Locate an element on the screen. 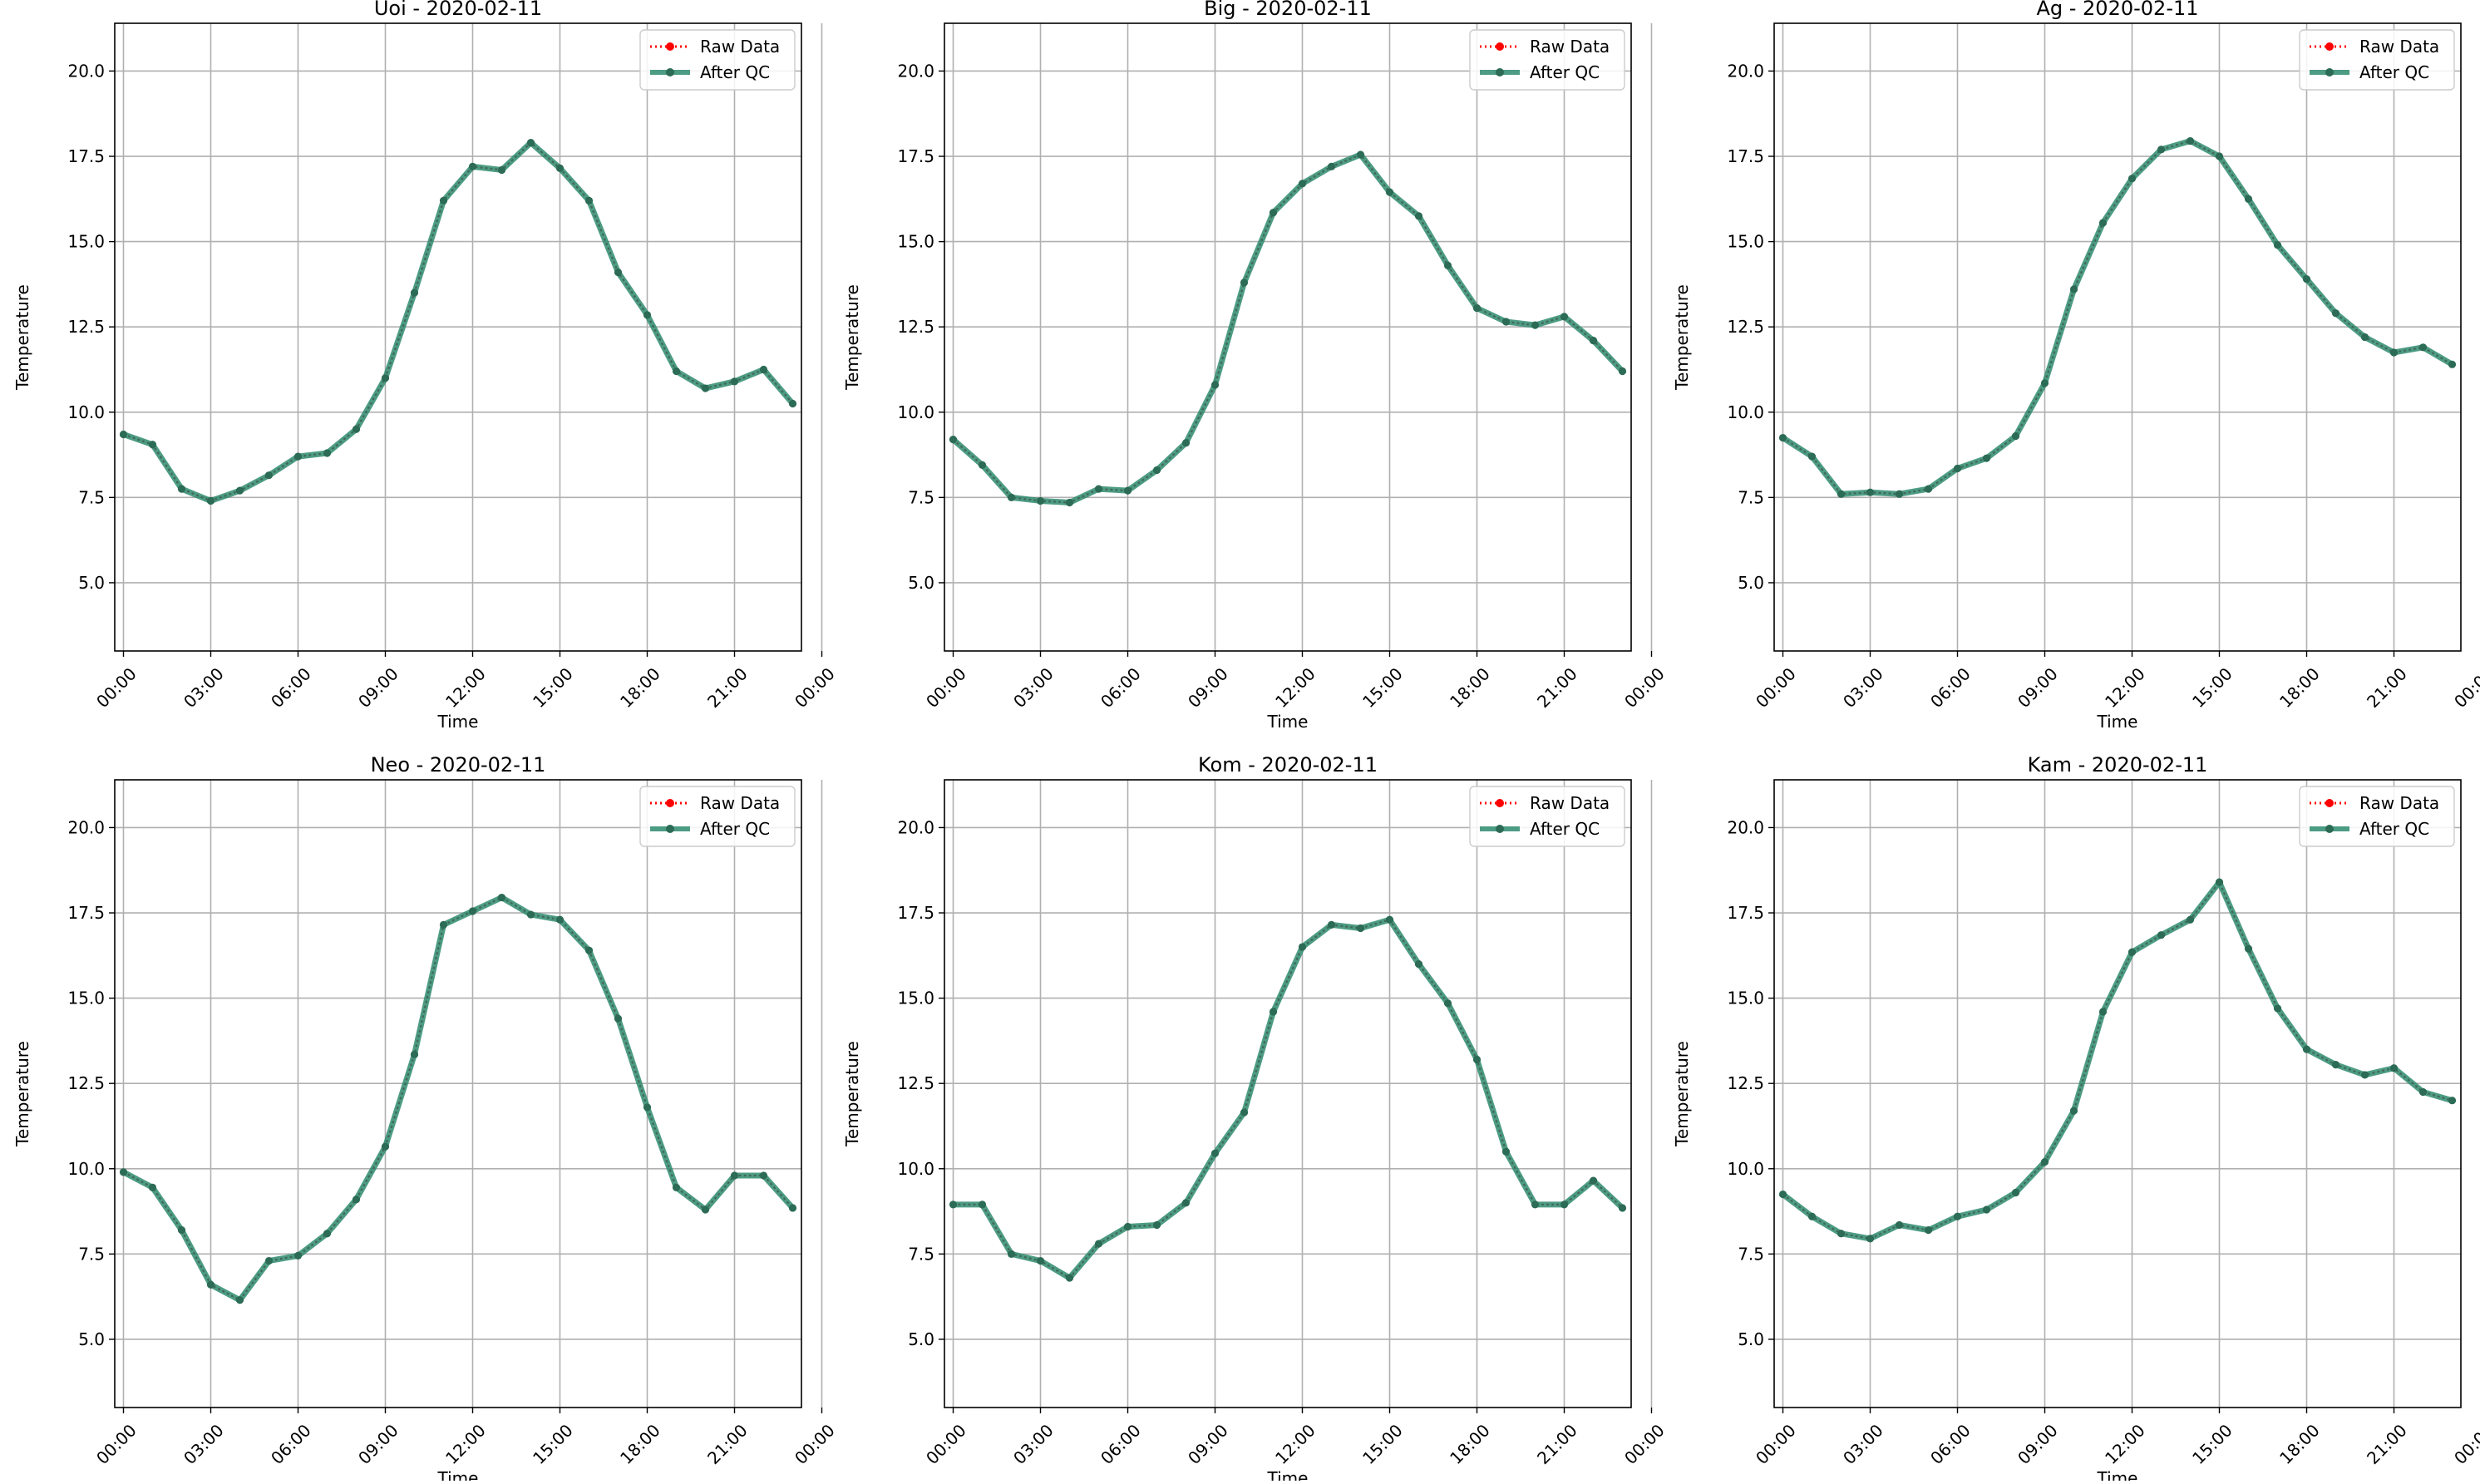 Image resolution: width=2480 pixels, height=1484 pixels. after-qc-line is located at coordinates (2118, 318).